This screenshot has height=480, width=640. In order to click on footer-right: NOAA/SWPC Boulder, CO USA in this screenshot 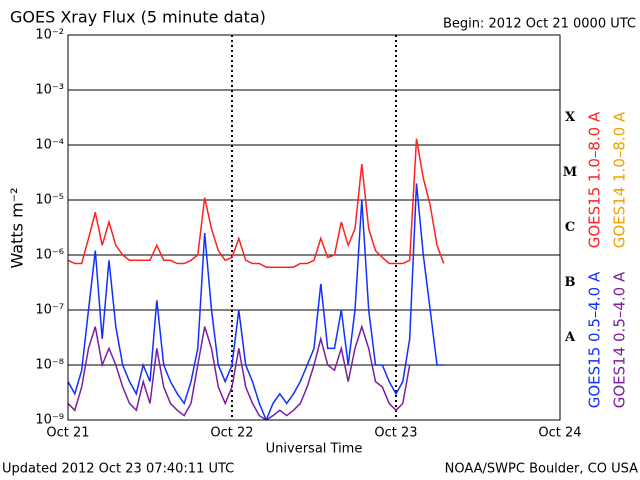, I will do `click(541, 469)`.